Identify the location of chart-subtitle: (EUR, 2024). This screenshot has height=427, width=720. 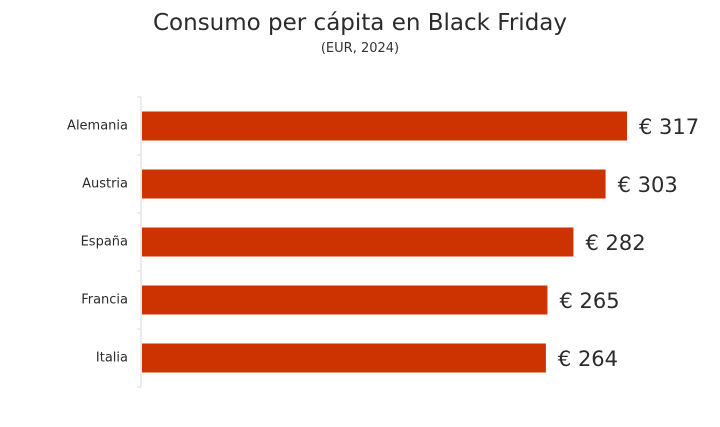
(360, 48).